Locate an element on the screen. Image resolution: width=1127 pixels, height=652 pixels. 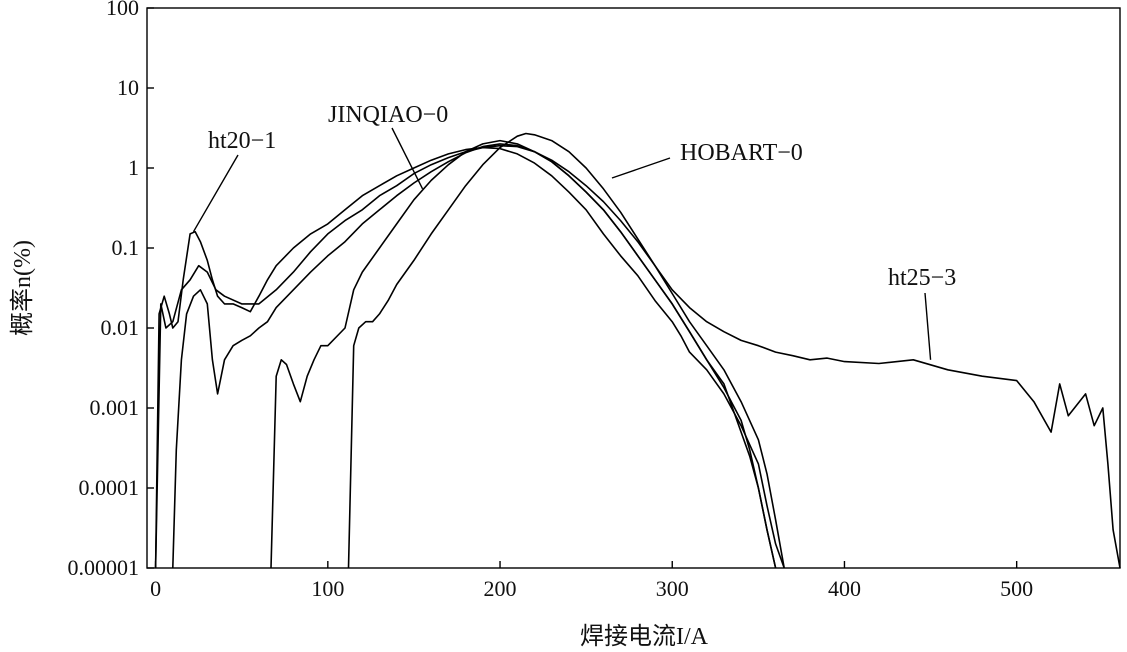
x-axis-title: 焊接电流I/A is located at coordinates (644, 636).